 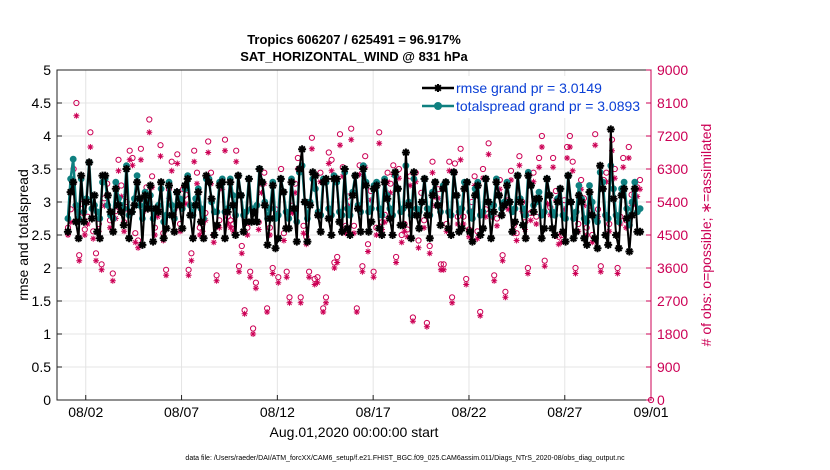 What do you see at coordinates (667, 235) in the screenshot?
I see `y2-axis-ticks: 0 900 1800 2700 3600 4500 5400 6300 7200 8100 9000` at bounding box center [667, 235].